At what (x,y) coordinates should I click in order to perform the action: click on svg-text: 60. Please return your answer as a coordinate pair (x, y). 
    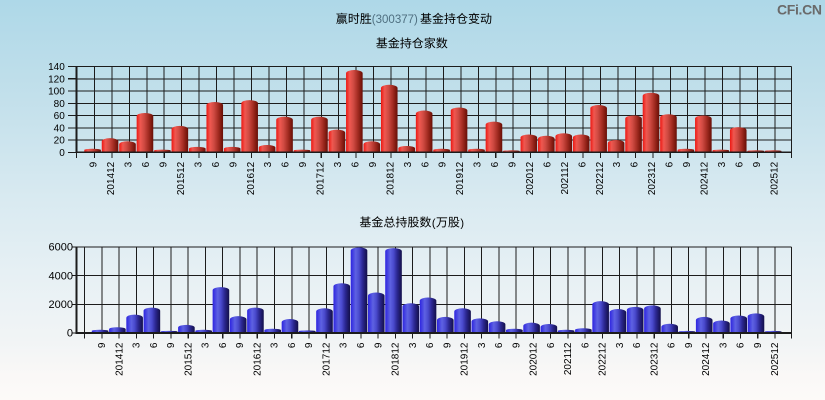
    Looking at the image, I should click on (60, 116).